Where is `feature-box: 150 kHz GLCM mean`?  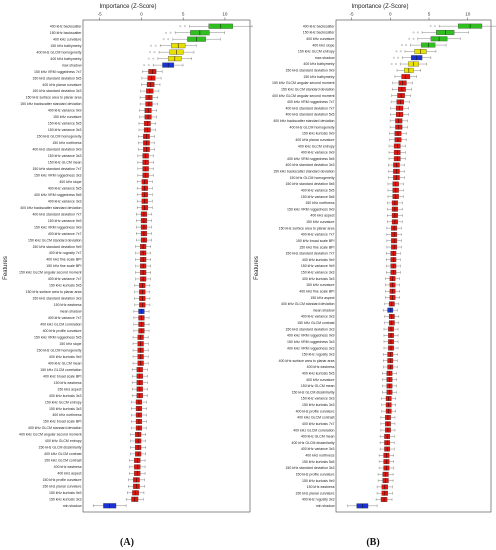
feature-box: 150 kHz GLCM mean is located at coordinates (349, 386).